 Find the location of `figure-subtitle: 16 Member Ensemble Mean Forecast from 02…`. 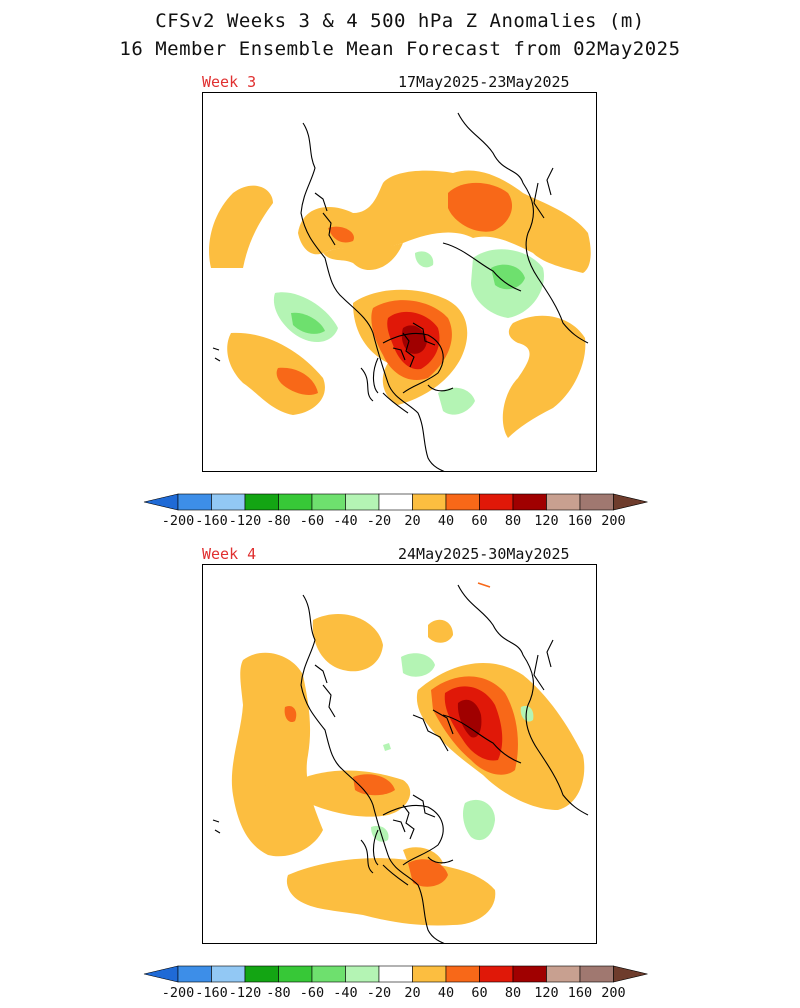

figure-subtitle: 16 Member Ensemble Mean Forecast from 02… is located at coordinates (400, 49).